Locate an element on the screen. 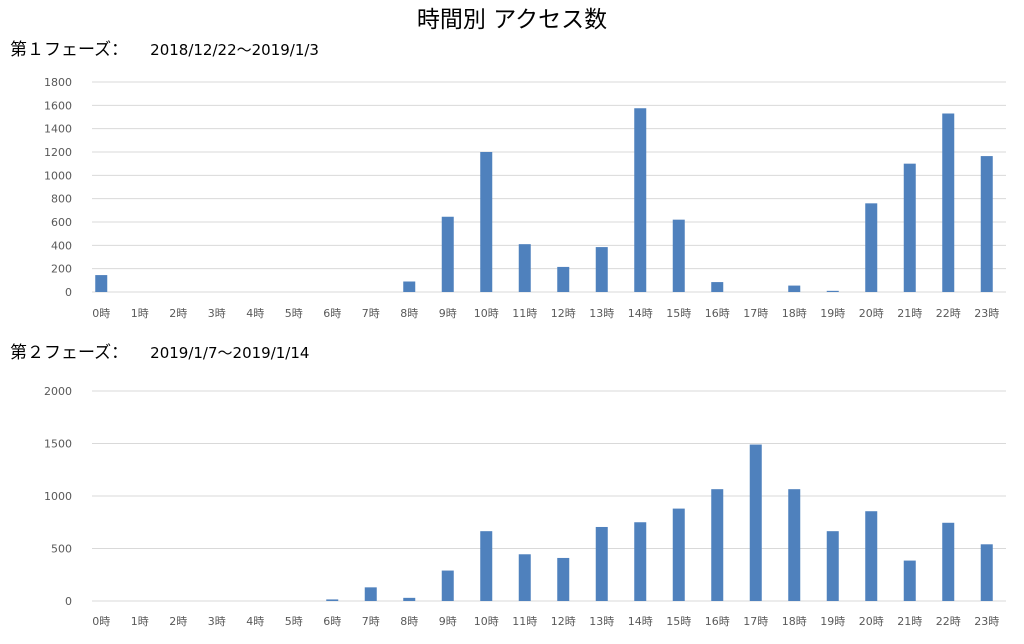 The height and width of the screenshot is (644, 1024). y-tick-label: 1500 is located at coordinates (58, 444).